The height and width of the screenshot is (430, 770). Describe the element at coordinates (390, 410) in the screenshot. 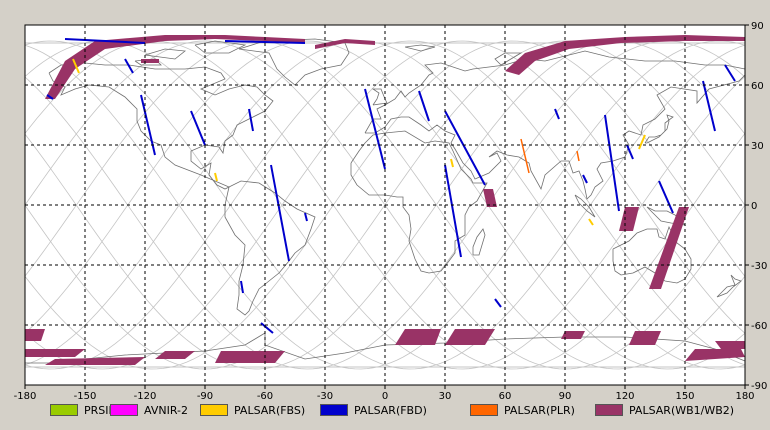

I see `legend-label: PALSAR(FBD)` at that location.